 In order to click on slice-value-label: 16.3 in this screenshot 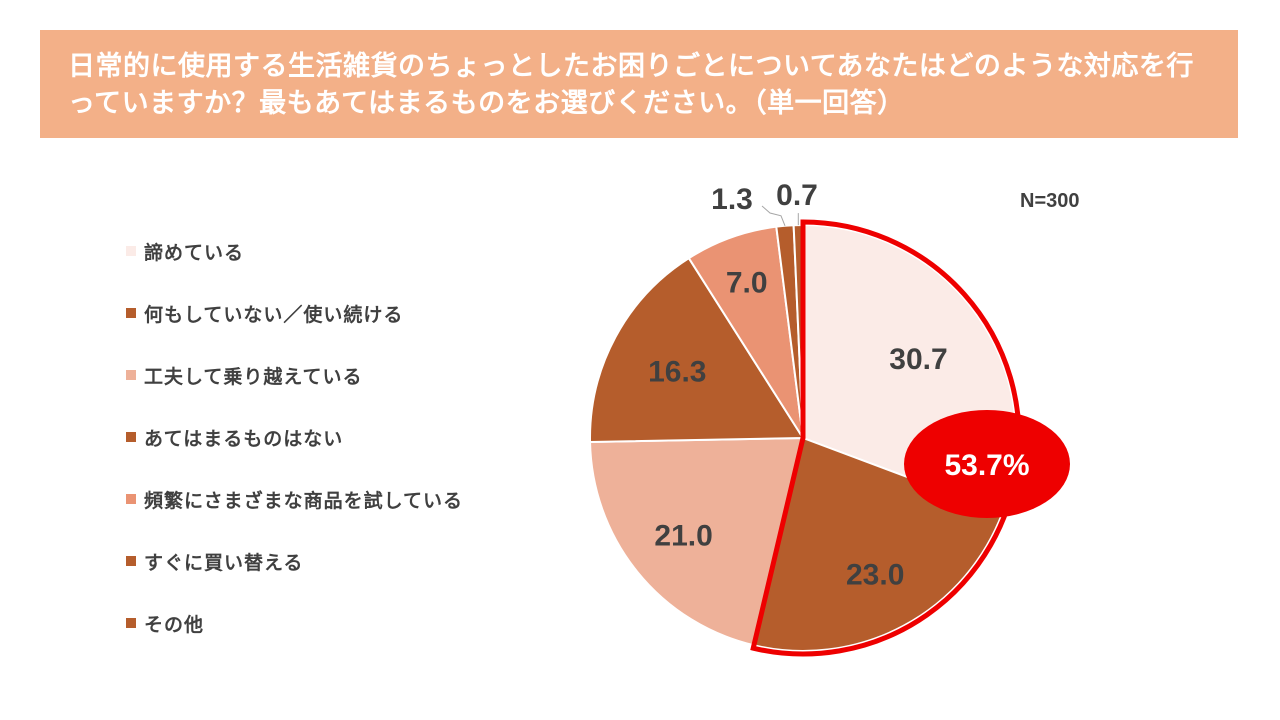, I will do `click(677, 371)`.